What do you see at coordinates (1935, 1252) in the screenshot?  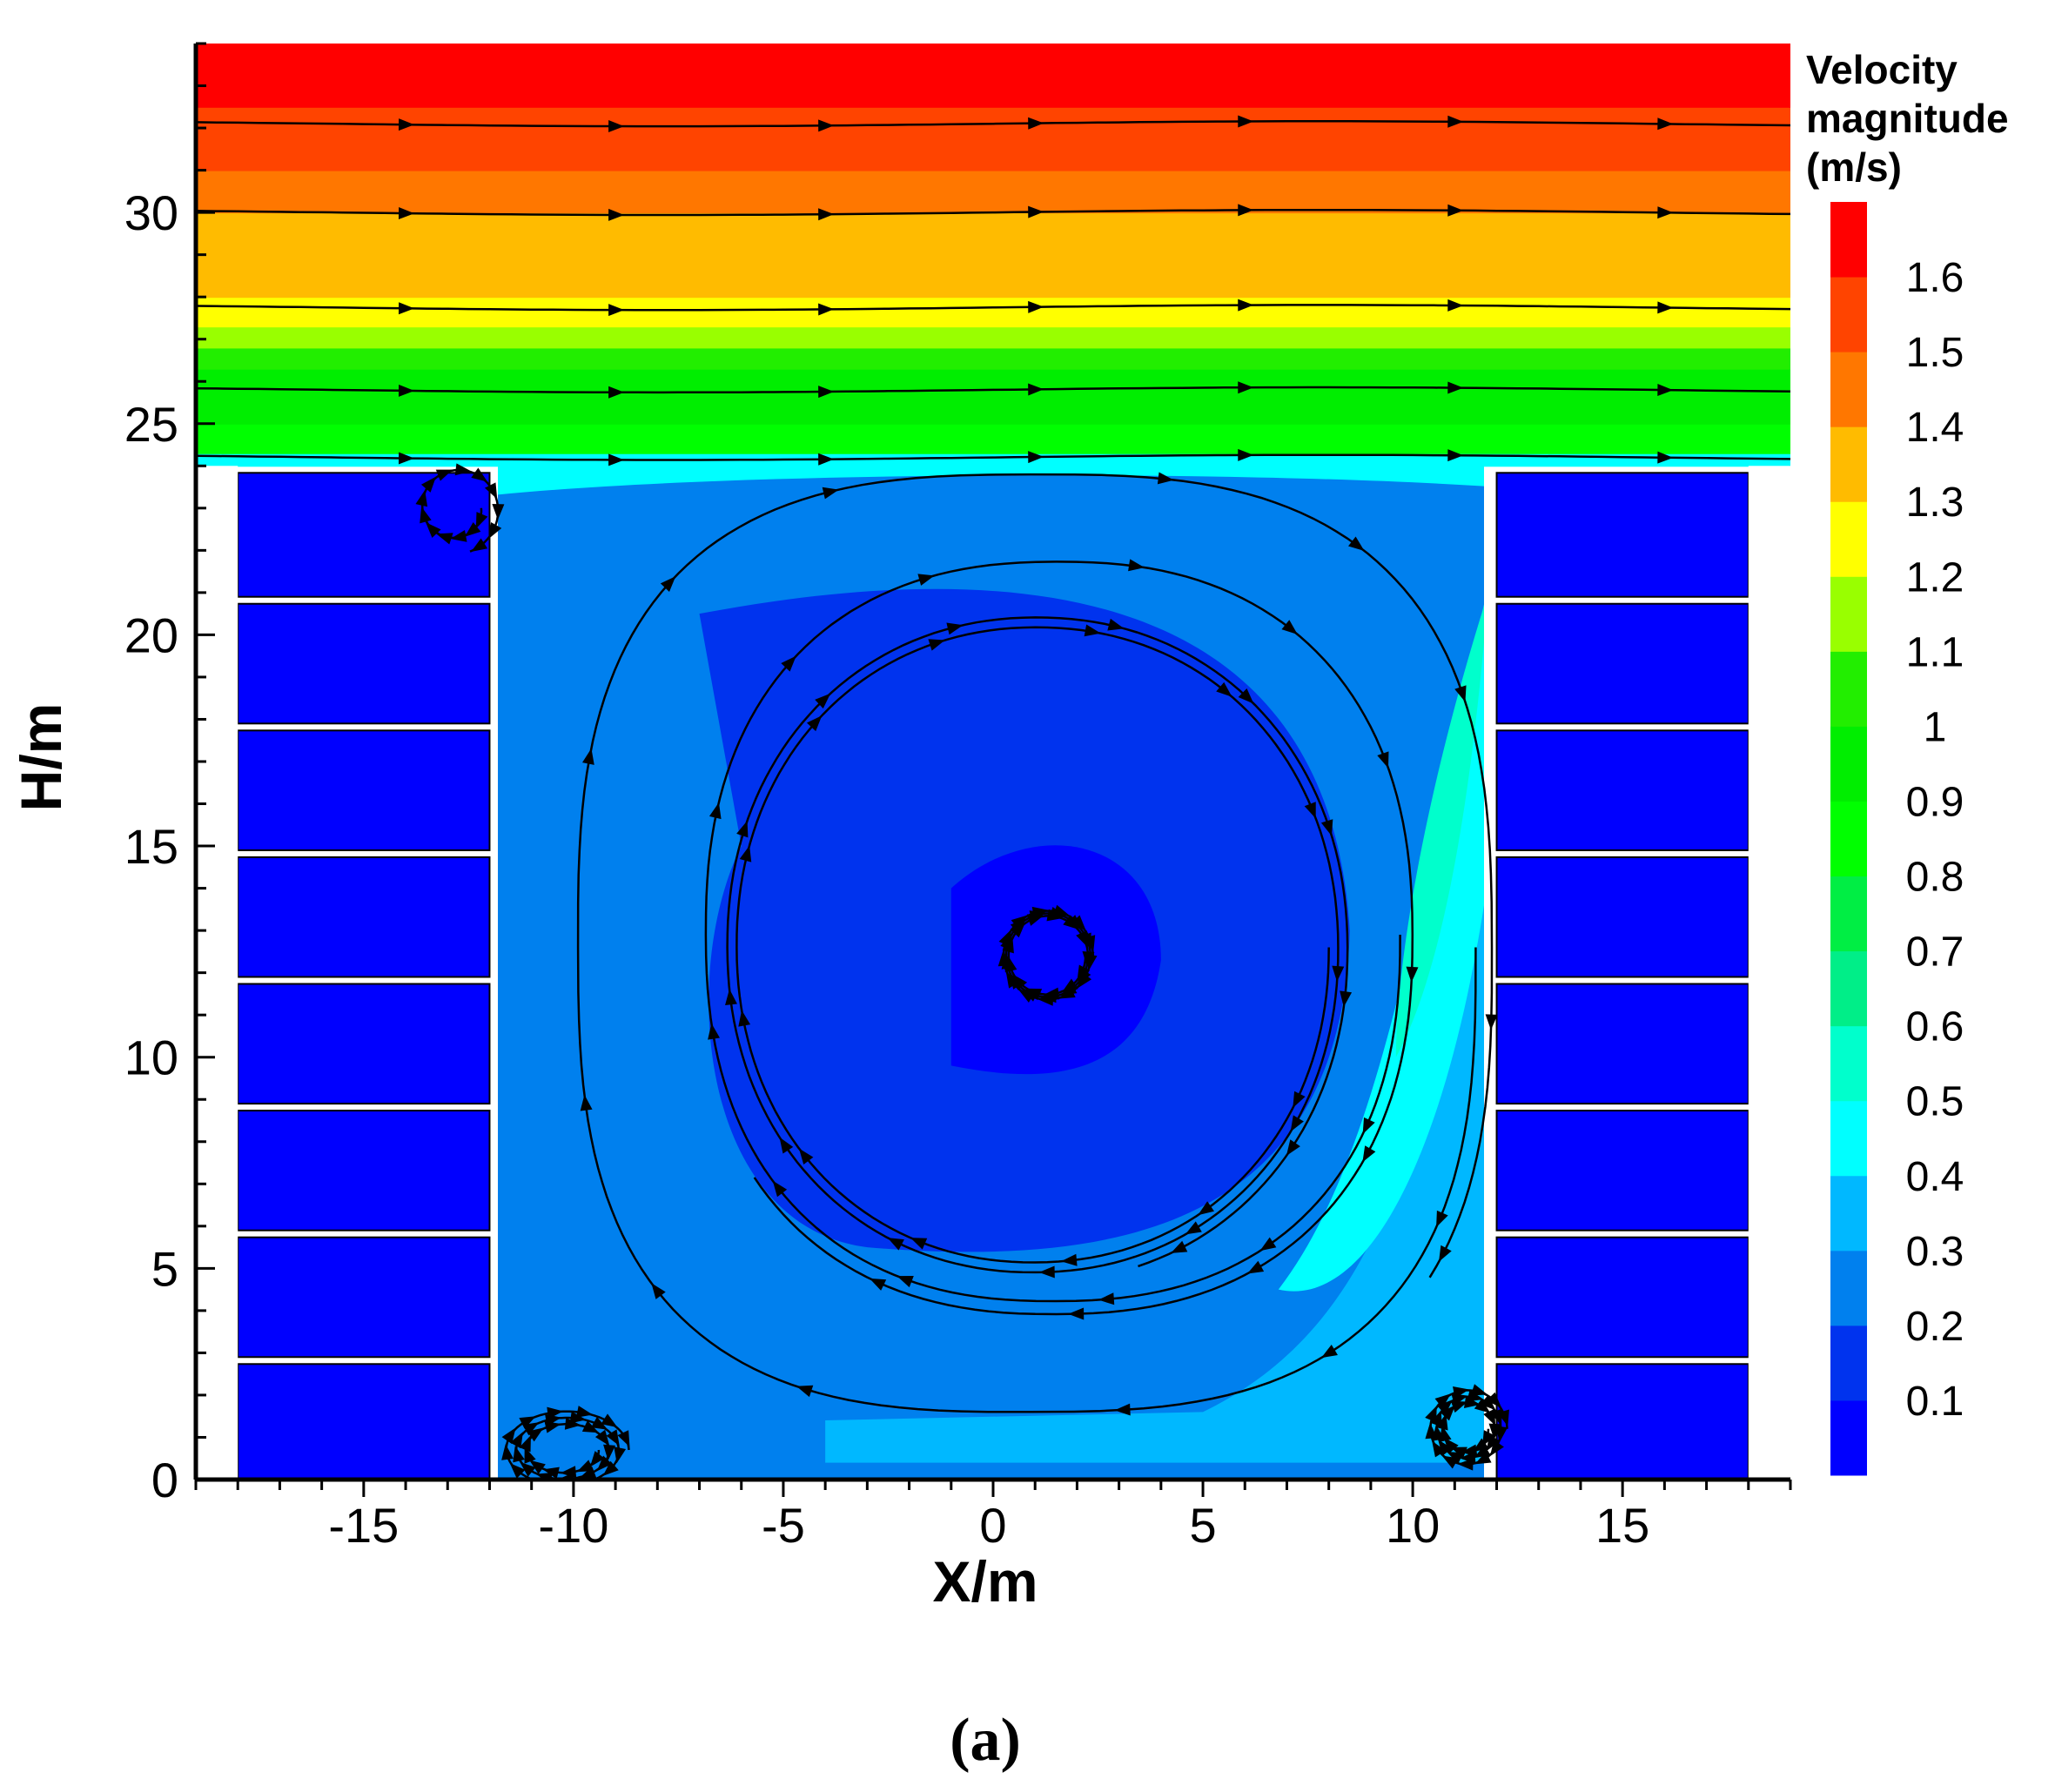 I see `colorbar-level-label: 0.3` at bounding box center [1935, 1252].